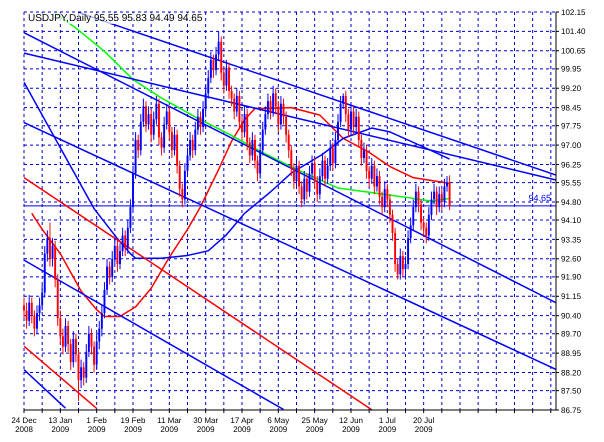  What do you see at coordinates (571, 220) in the screenshot?
I see `y-tick-label: 94.10` at bounding box center [571, 220].